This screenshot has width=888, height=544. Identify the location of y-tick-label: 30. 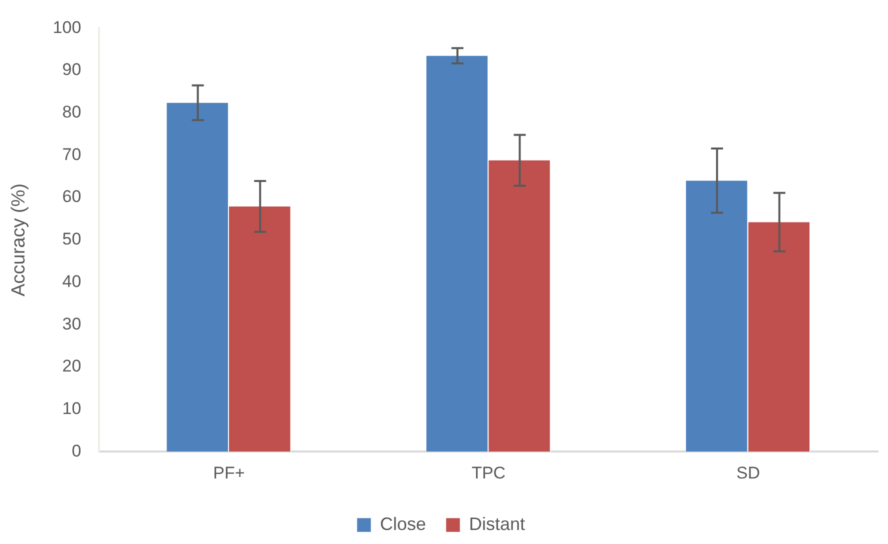
(72, 324).